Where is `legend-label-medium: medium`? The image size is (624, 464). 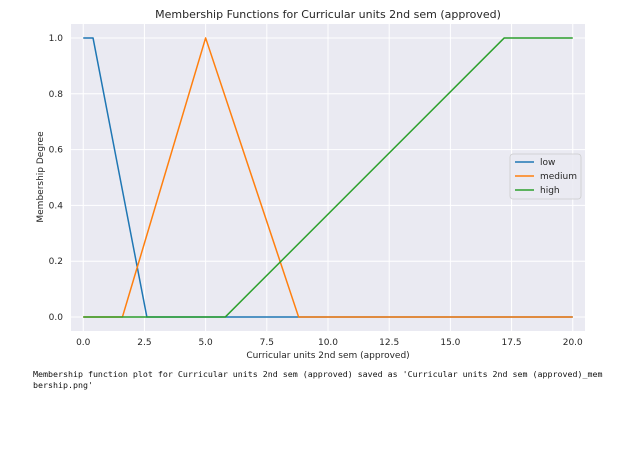 legend-label-medium: medium is located at coordinates (558, 177).